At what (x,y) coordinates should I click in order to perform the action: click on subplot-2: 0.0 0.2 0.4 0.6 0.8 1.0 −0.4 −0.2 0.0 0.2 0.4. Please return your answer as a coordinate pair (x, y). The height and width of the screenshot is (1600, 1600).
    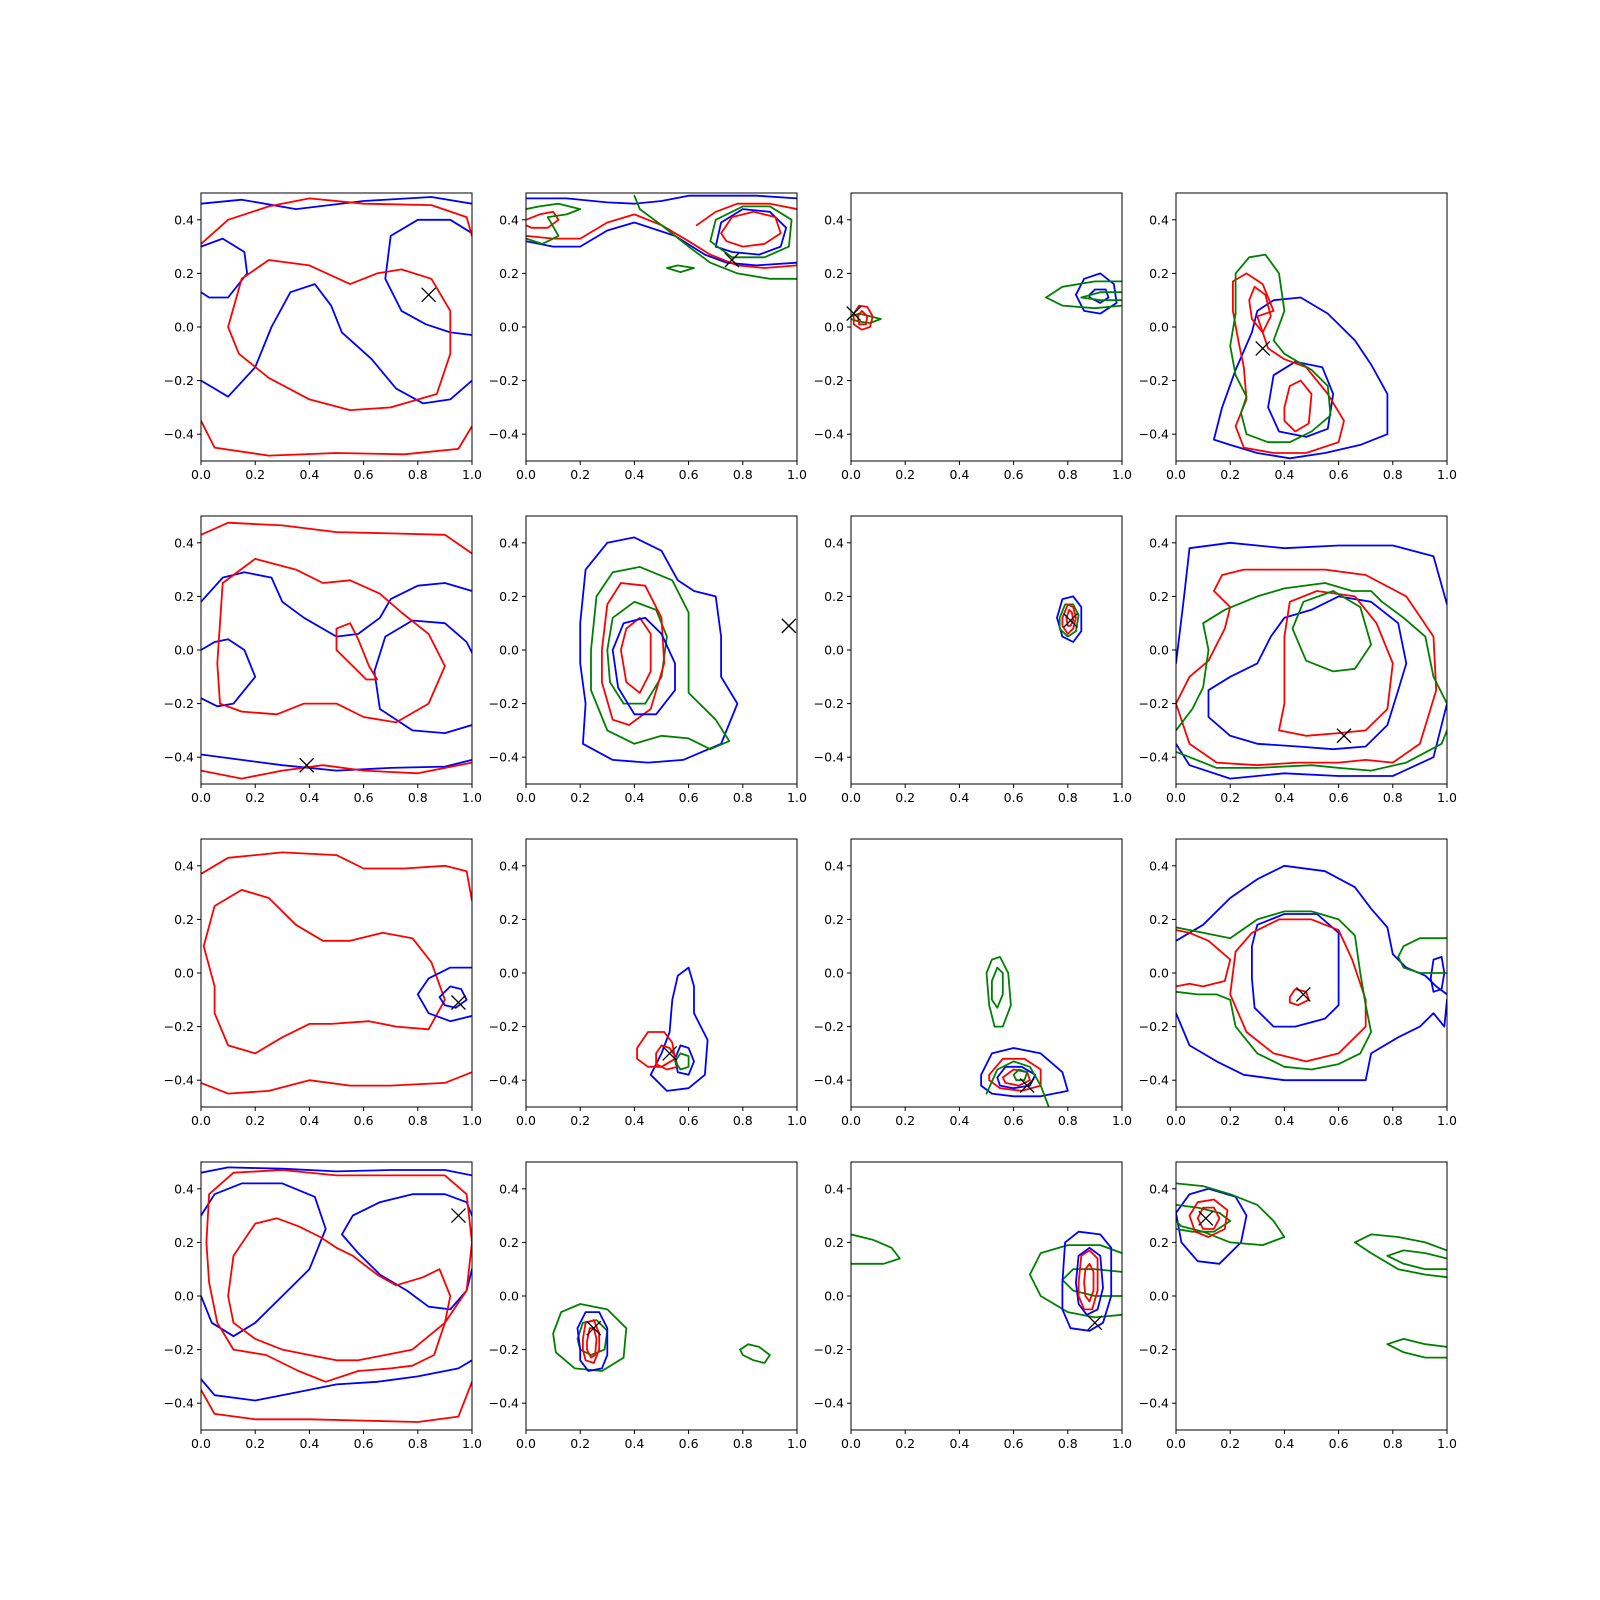
    Looking at the image, I should click on (648, 337).